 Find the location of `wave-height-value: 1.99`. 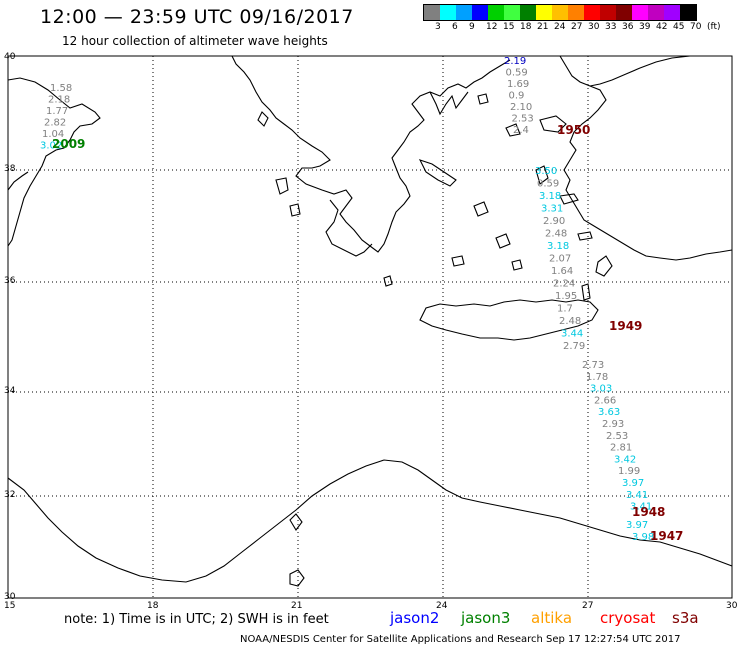

wave-height-value: 1.99 is located at coordinates (629, 471).